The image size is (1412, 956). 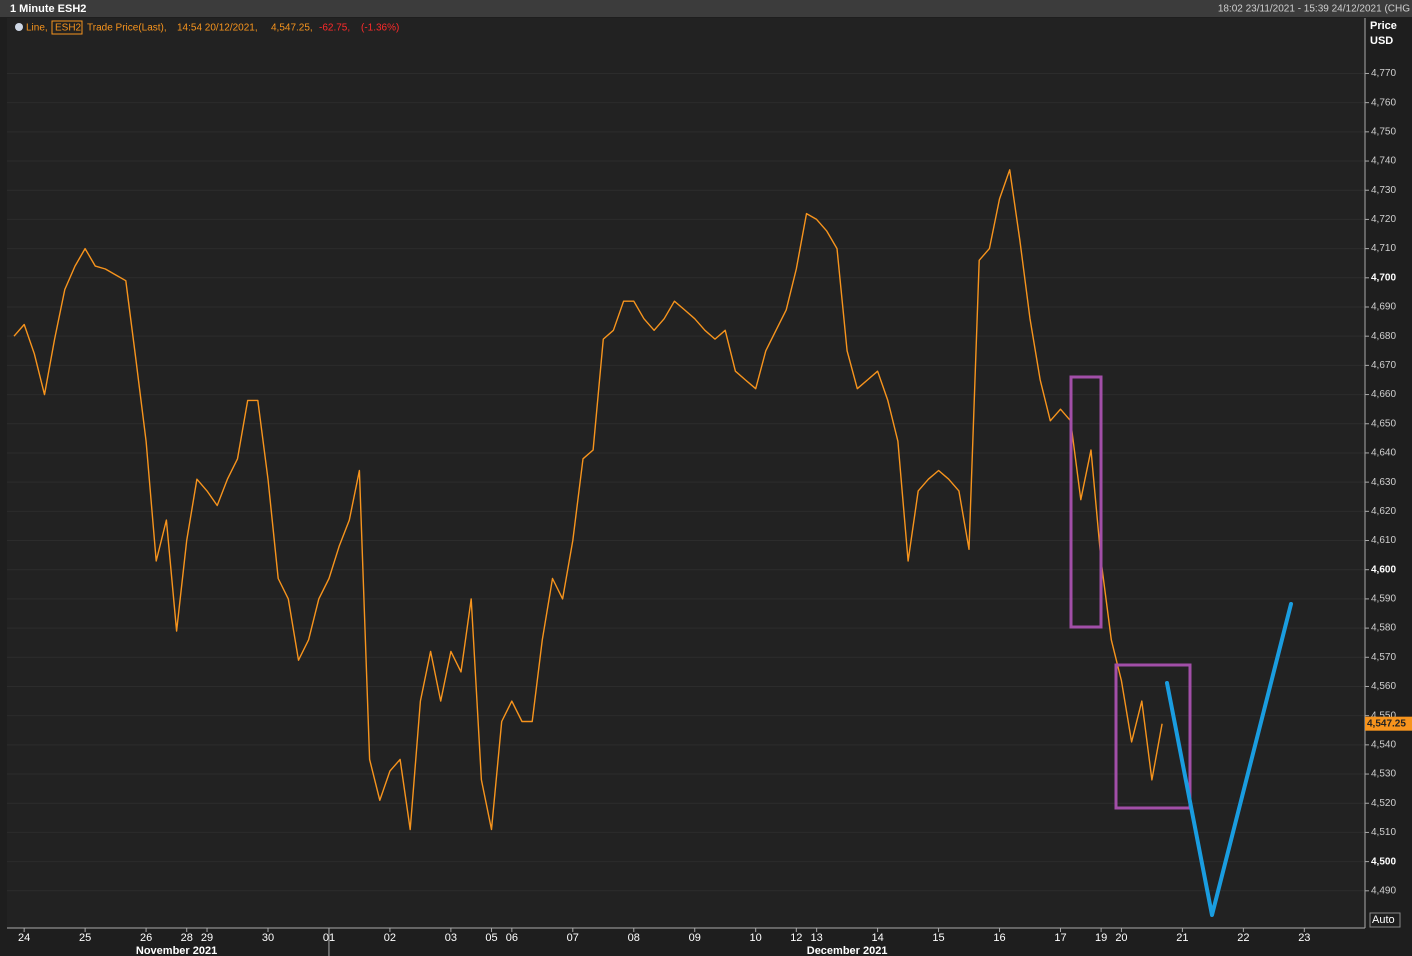 I want to click on legend-time: 14:54 20/12/2021,, so click(x=217, y=28).